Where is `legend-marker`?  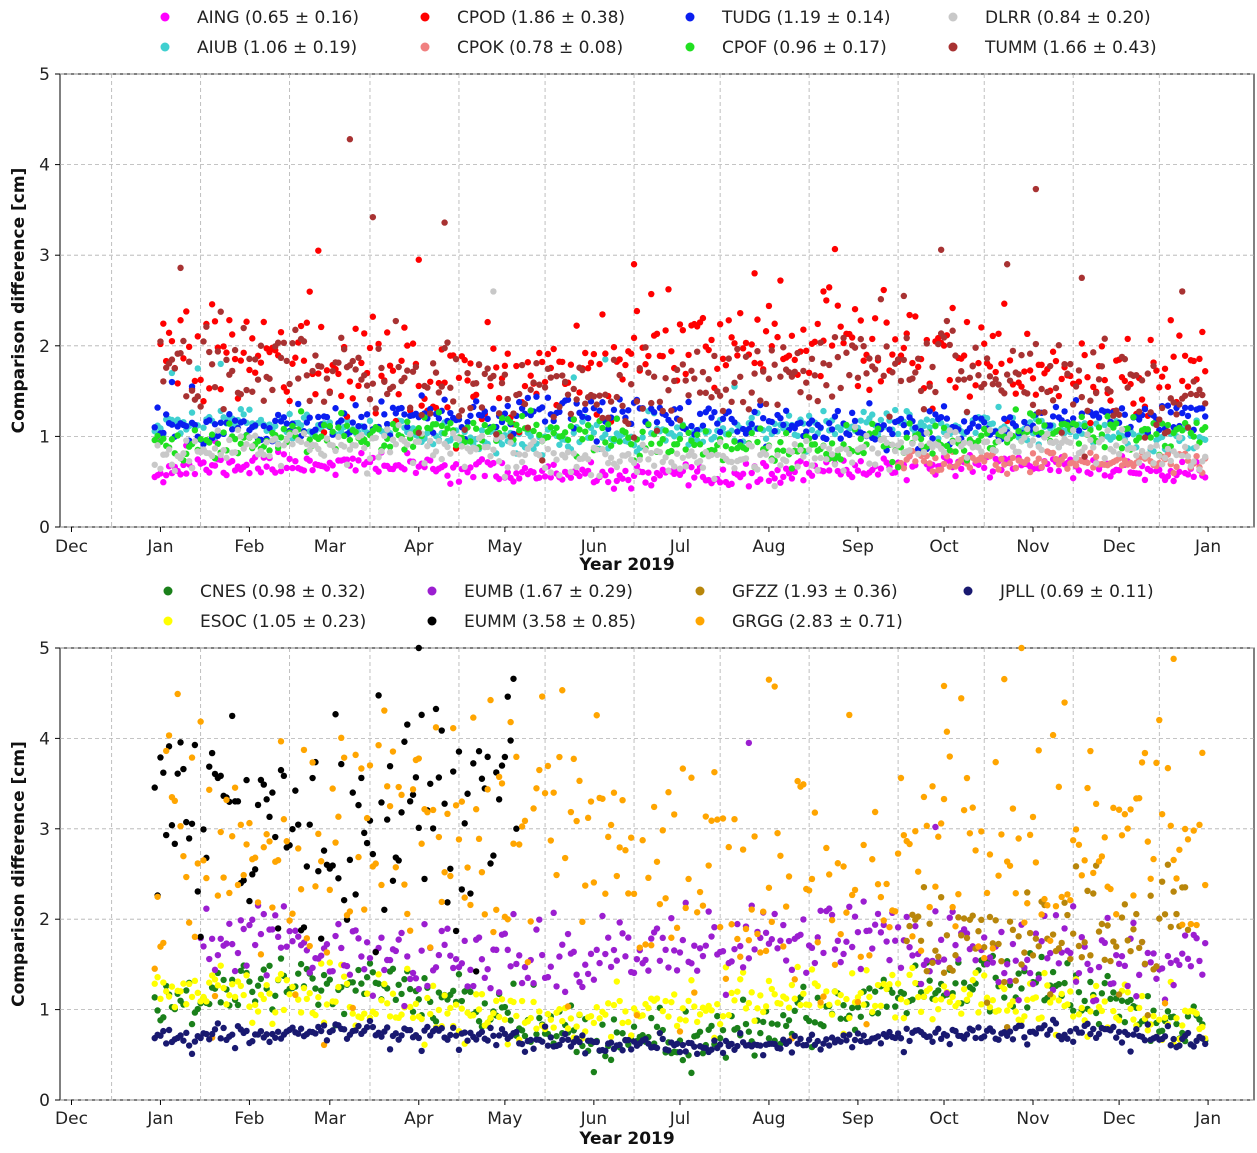 legend-marker is located at coordinates (700, 591).